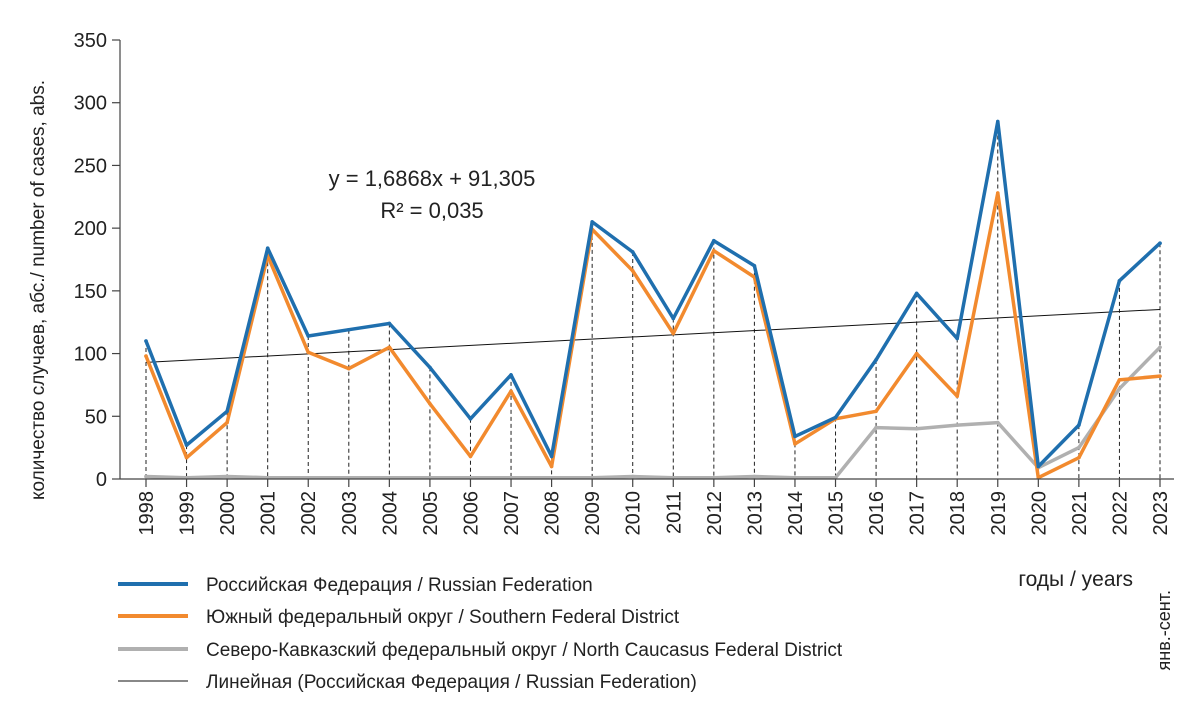  What do you see at coordinates (430, 367) in the screenshot?
I see `point-s0-2005` at bounding box center [430, 367].